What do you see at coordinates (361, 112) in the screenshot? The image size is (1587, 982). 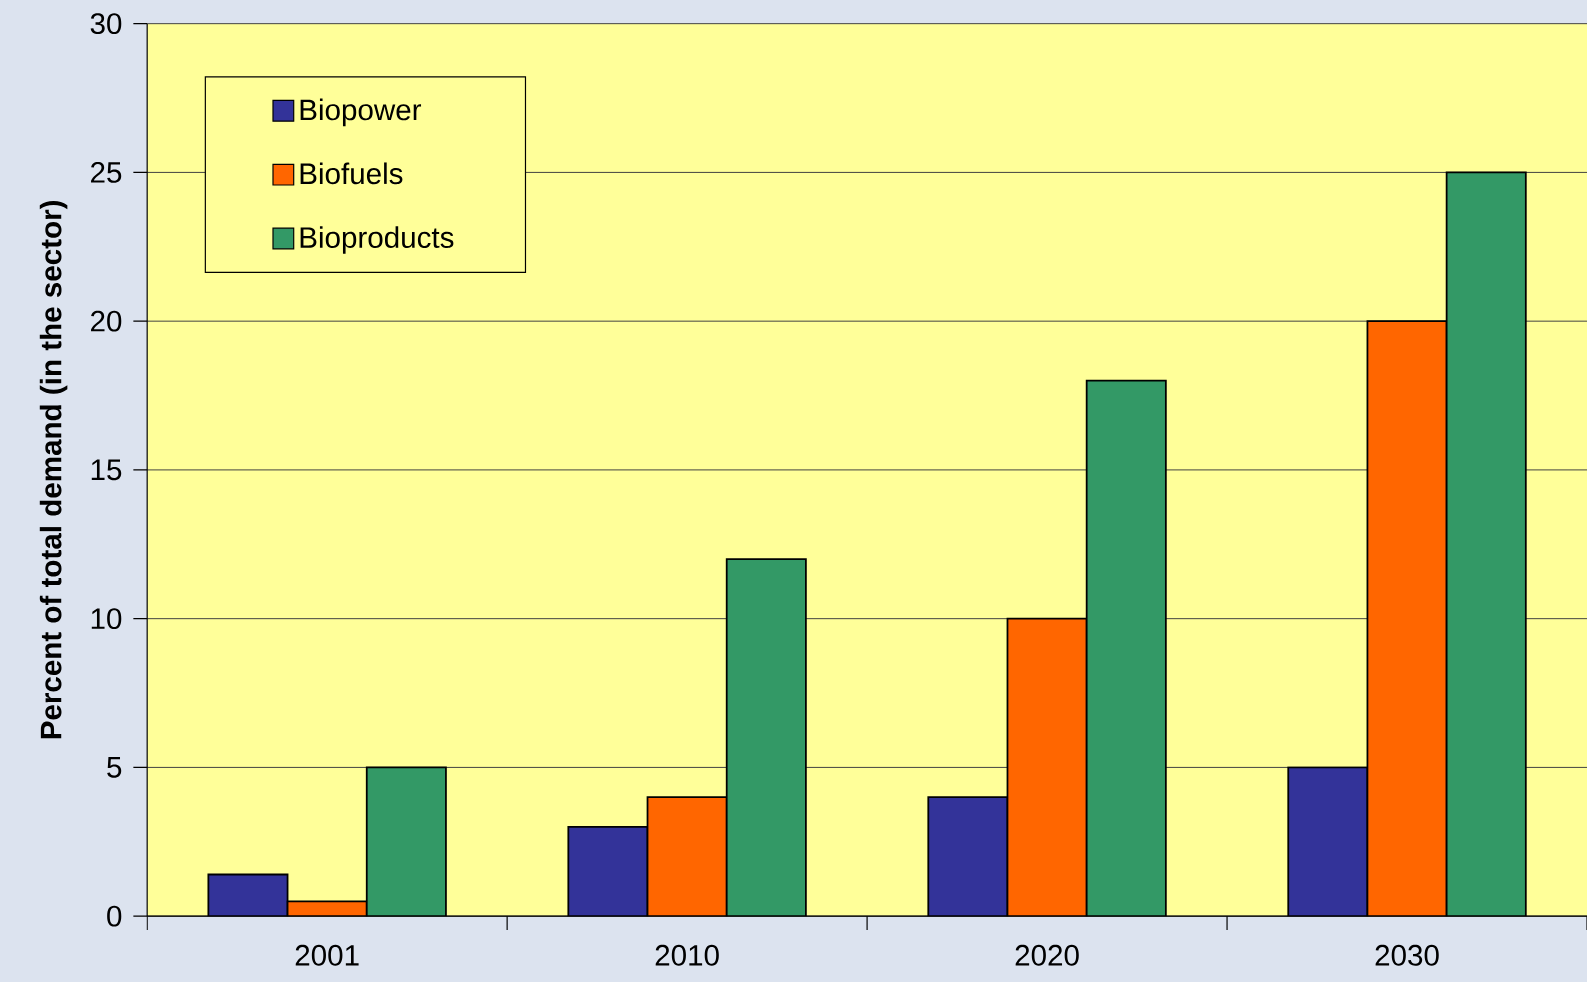 I see `legend-label: Biopower` at bounding box center [361, 112].